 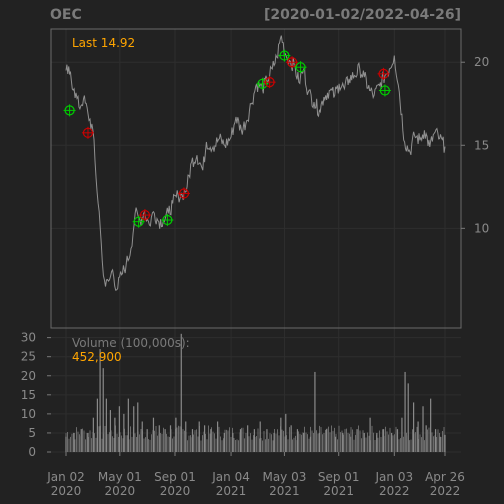 I want to click on volume-y-tick-label: 30, so click(x=28, y=338).